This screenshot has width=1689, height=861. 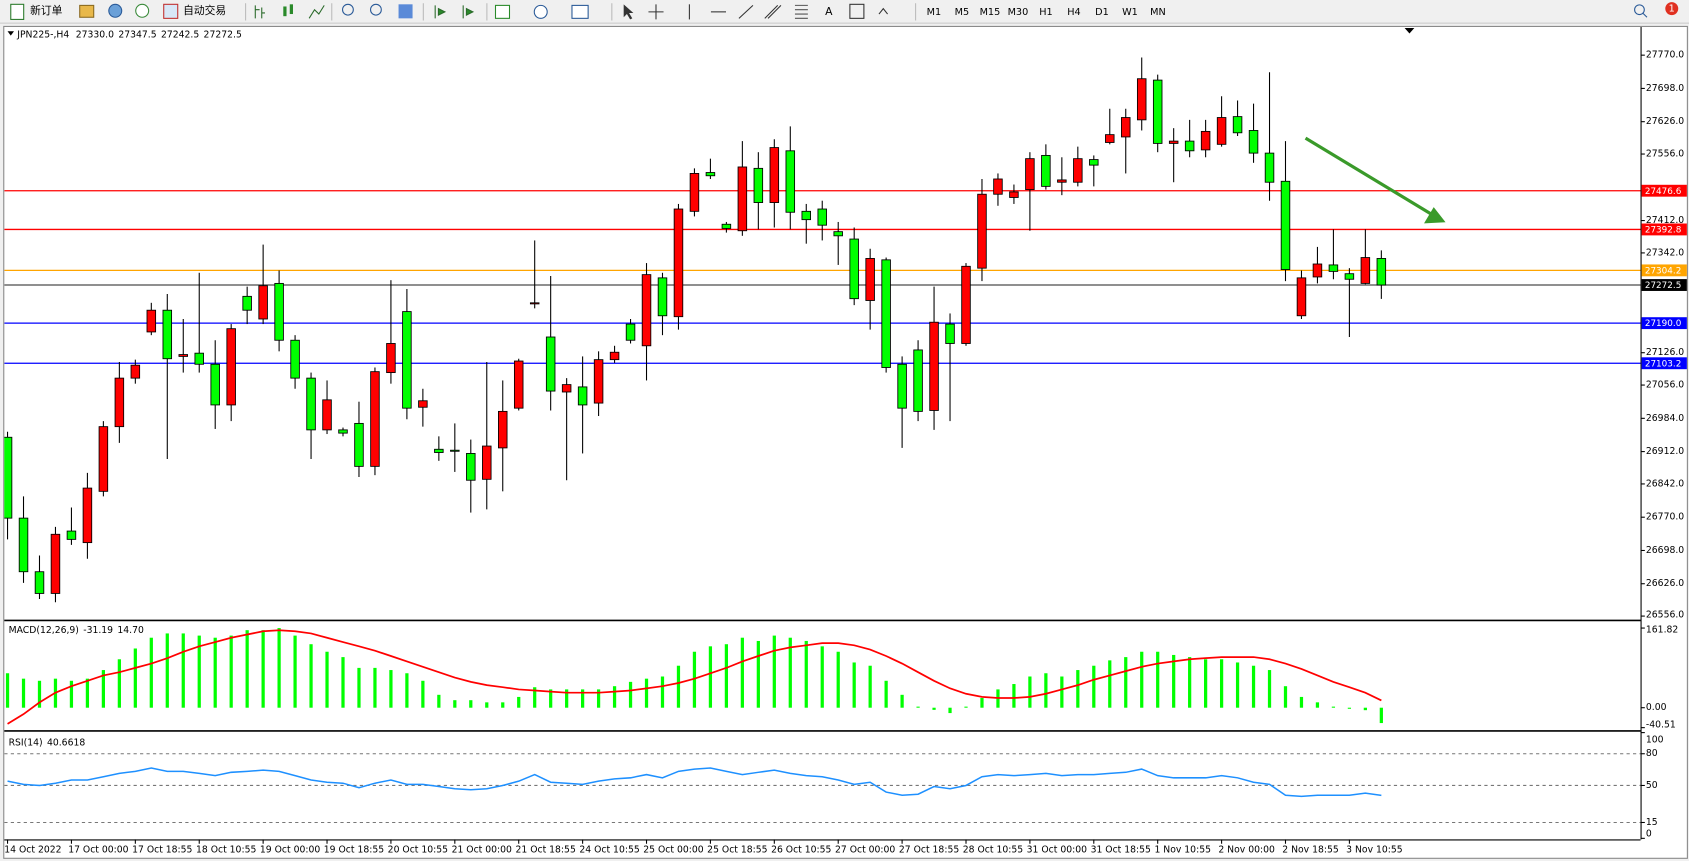 I want to click on timeframe-button: W1, so click(x=1130, y=12).